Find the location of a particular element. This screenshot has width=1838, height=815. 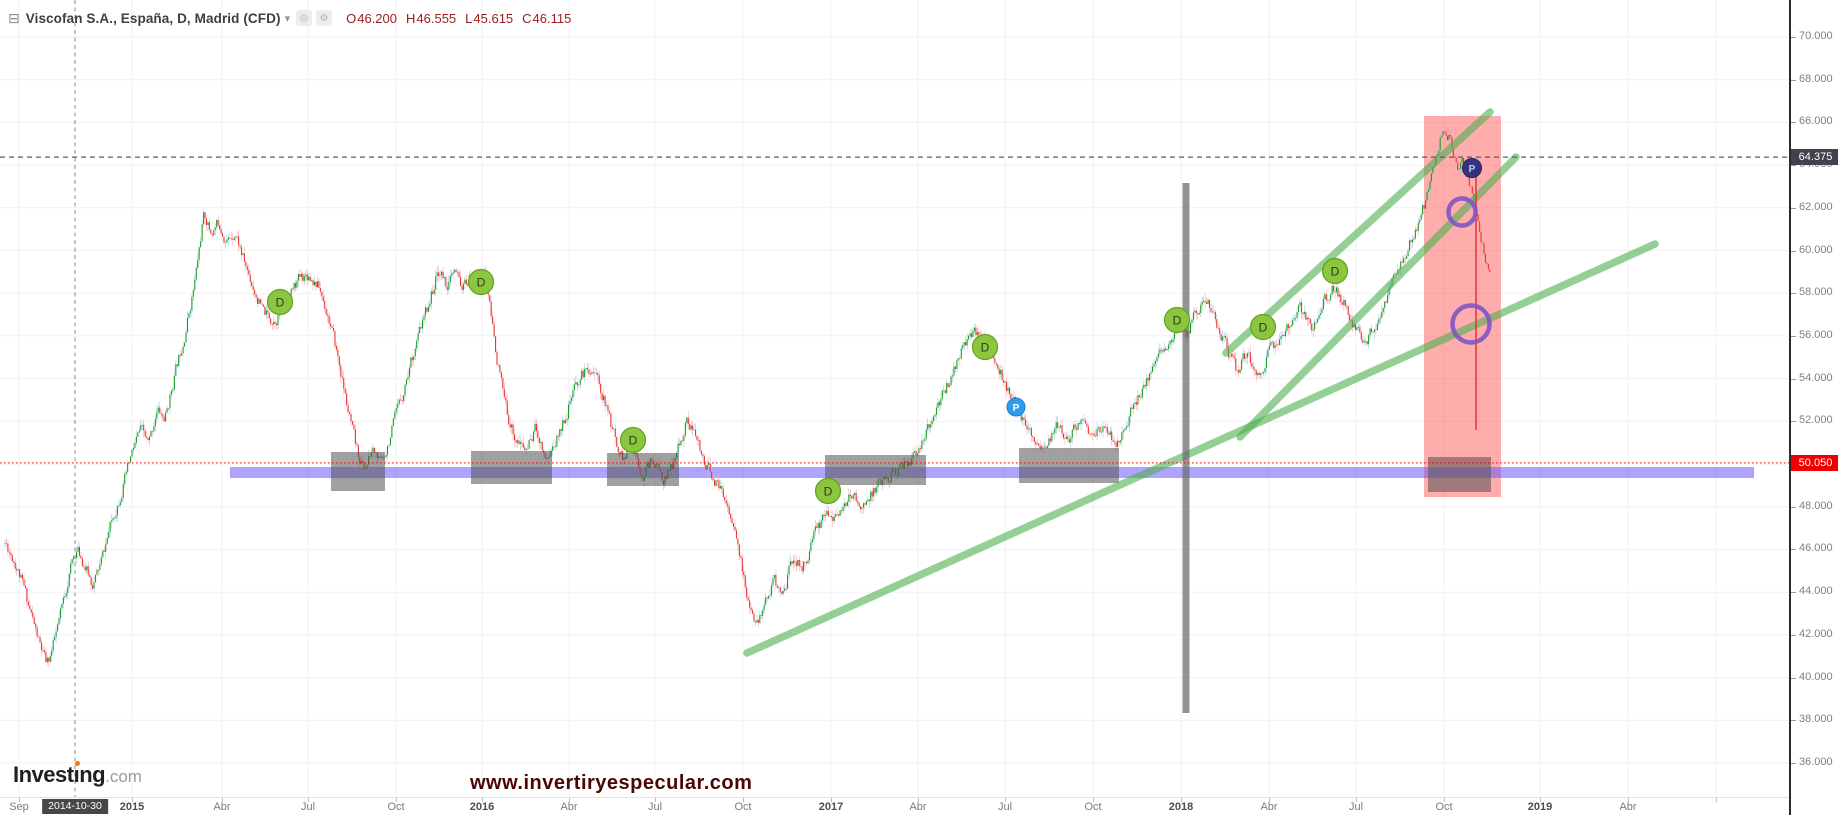

circle-icon: ◎ is located at coordinates (304, 18).